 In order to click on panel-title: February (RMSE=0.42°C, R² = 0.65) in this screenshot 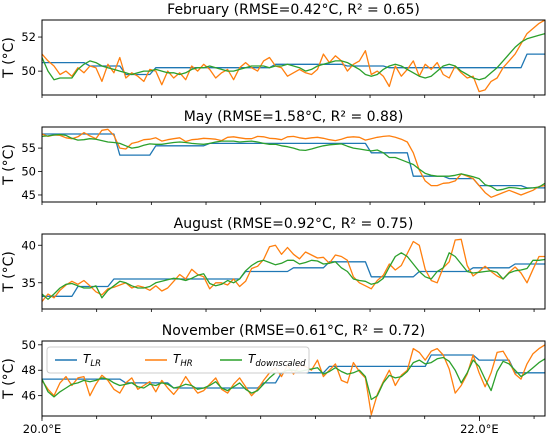, I will do `click(293, 10)`.